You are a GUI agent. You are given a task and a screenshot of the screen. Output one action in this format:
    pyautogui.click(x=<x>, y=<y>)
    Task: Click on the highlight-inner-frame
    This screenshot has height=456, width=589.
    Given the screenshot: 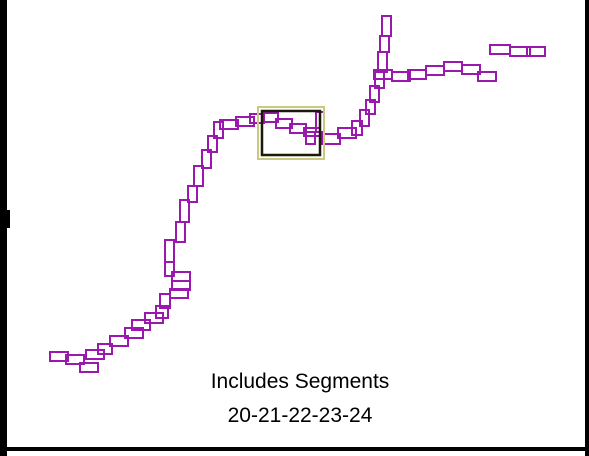 What is the action you would take?
    pyautogui.click(x=291, y=133)
    